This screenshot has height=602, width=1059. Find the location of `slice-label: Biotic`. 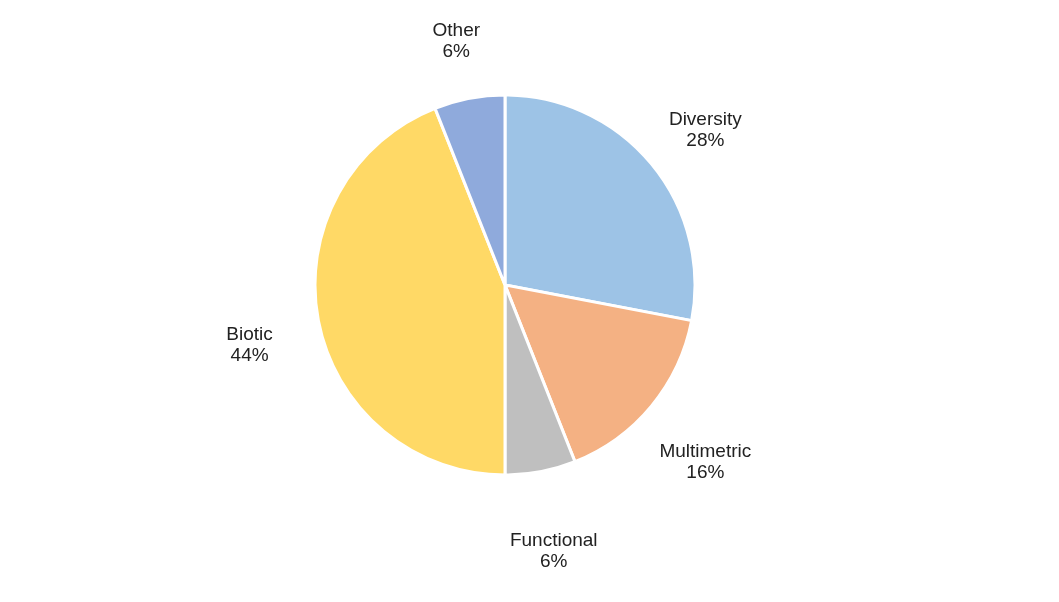

slice-label: Biotic is located at coordinates (249, 333).